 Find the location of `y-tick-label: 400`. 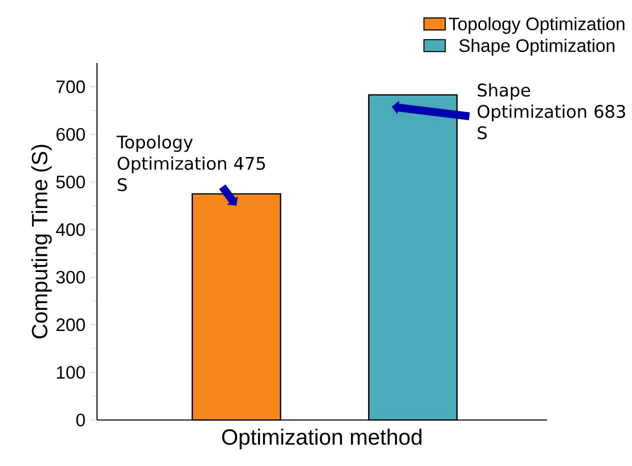

y-tick-label: 400 is located at coordinates (70, 229).